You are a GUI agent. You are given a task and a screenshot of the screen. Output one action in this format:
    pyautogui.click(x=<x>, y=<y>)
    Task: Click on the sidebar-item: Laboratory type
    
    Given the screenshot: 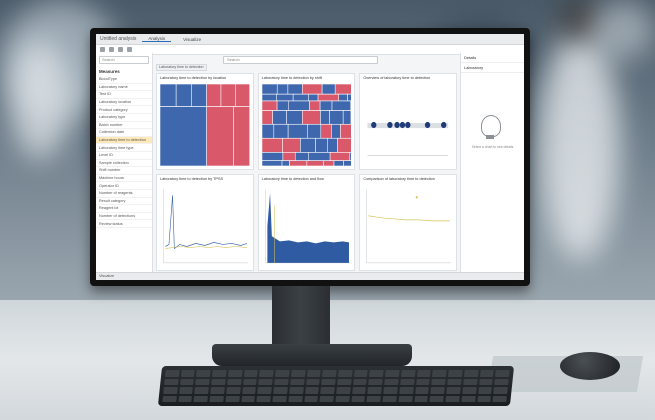 What is the action you would take?
    pyautogui.click(x=124, y=118)
    